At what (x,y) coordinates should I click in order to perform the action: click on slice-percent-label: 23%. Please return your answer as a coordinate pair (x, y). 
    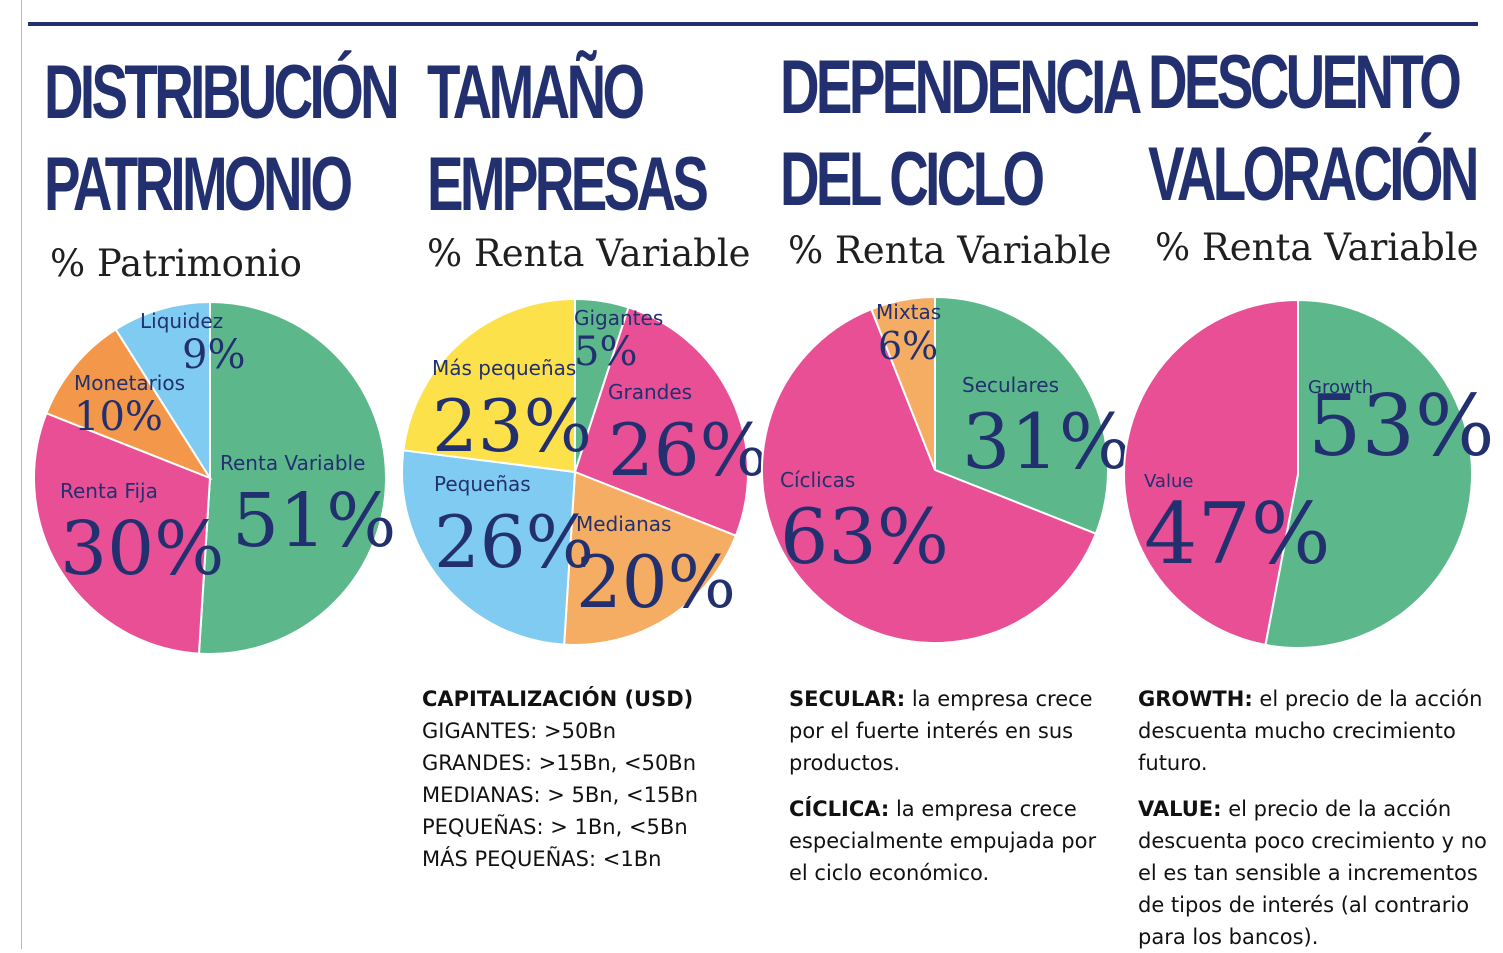
    Looking at the image, I should click on (512, 426).